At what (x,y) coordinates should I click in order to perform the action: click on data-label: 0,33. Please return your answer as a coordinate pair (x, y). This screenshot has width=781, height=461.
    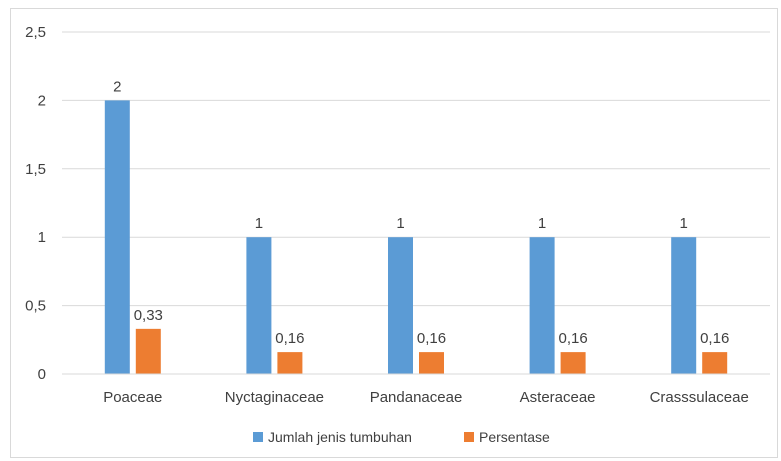
    Looking at the image, I should click on (148, 315).